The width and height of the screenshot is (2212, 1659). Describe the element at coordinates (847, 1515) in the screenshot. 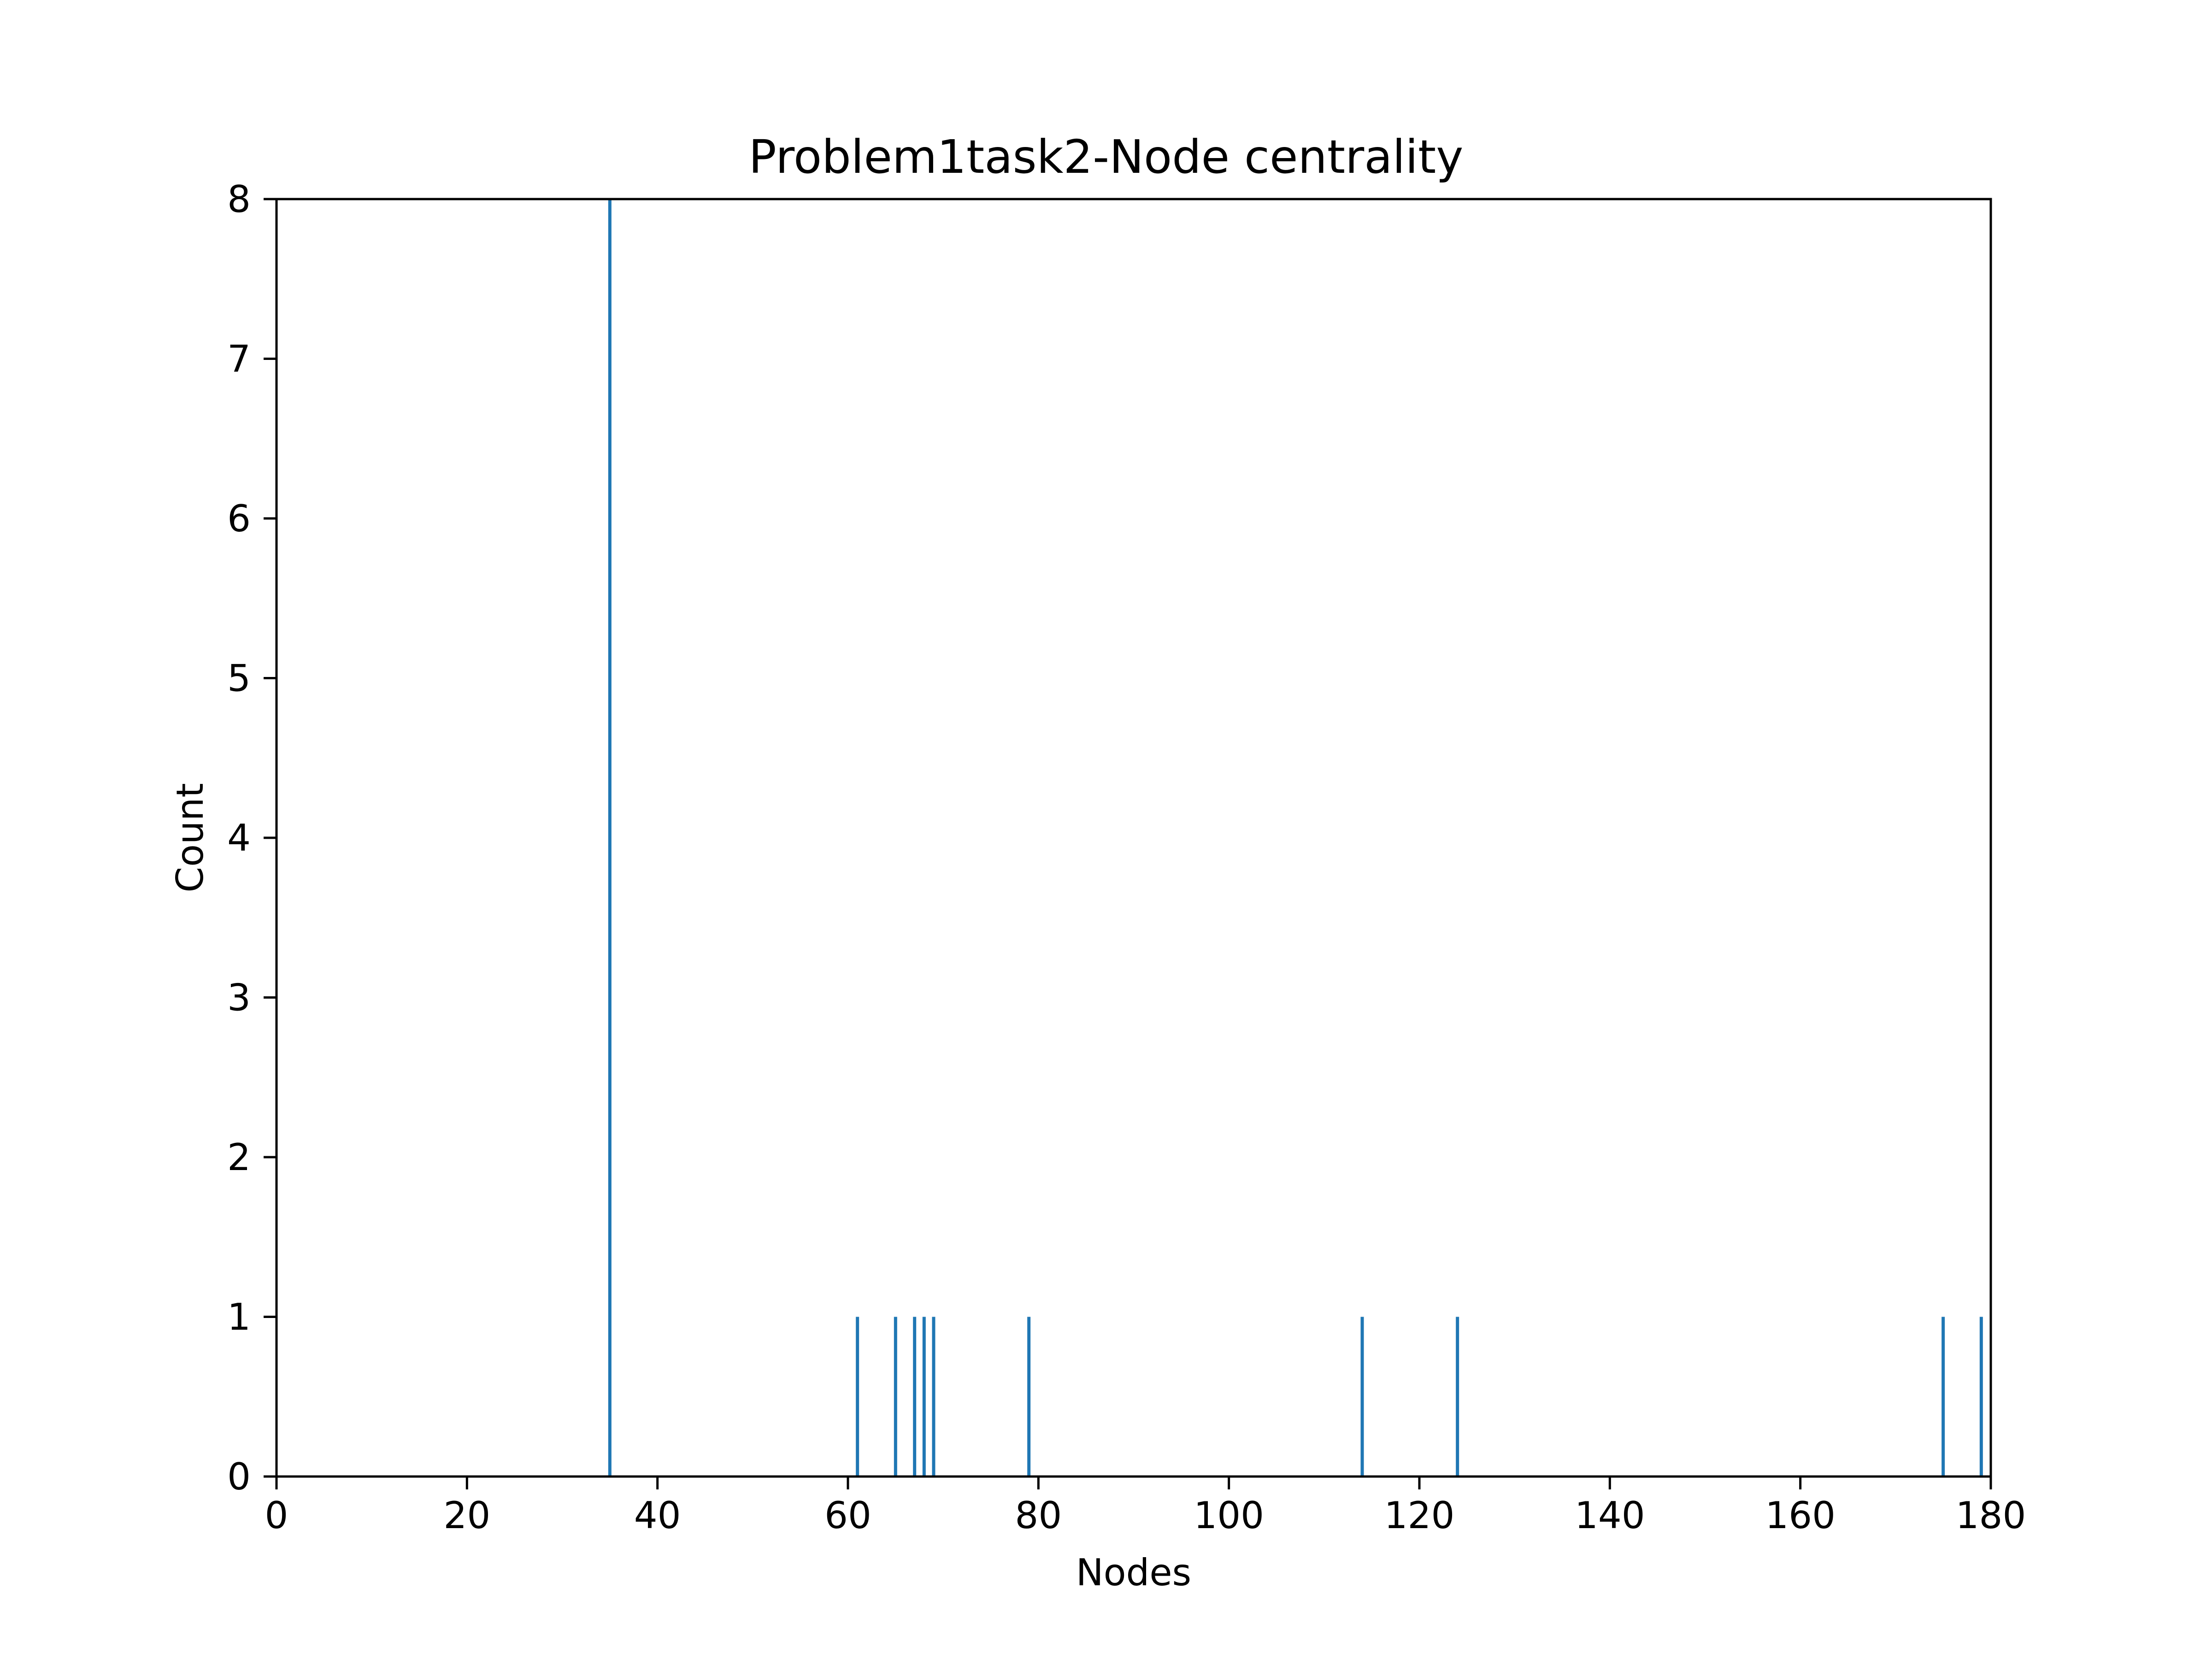

I see `x-tick-label: 60` at that location.